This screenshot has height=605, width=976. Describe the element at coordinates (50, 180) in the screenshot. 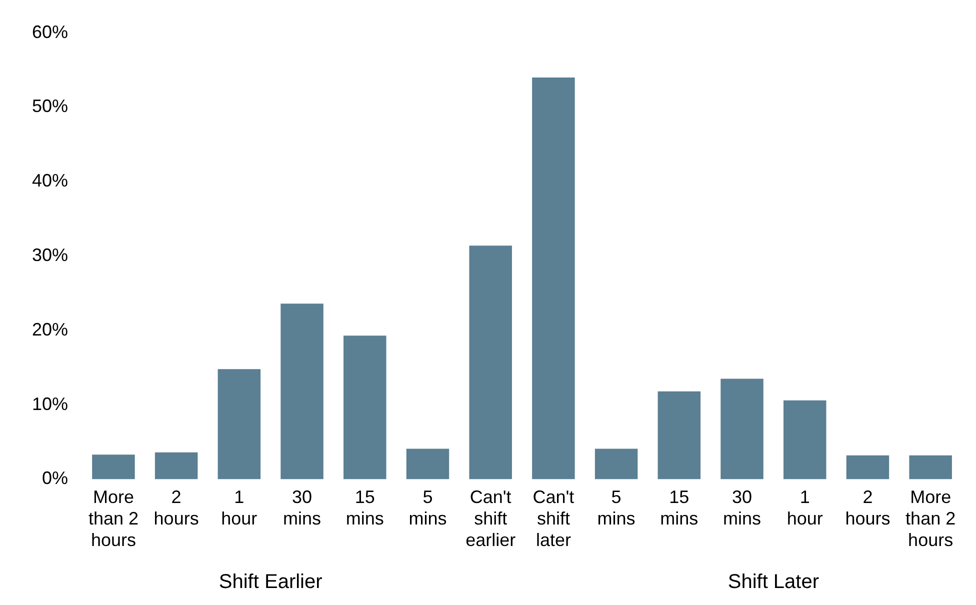

I see `y-tick-label: 40%` at that location.